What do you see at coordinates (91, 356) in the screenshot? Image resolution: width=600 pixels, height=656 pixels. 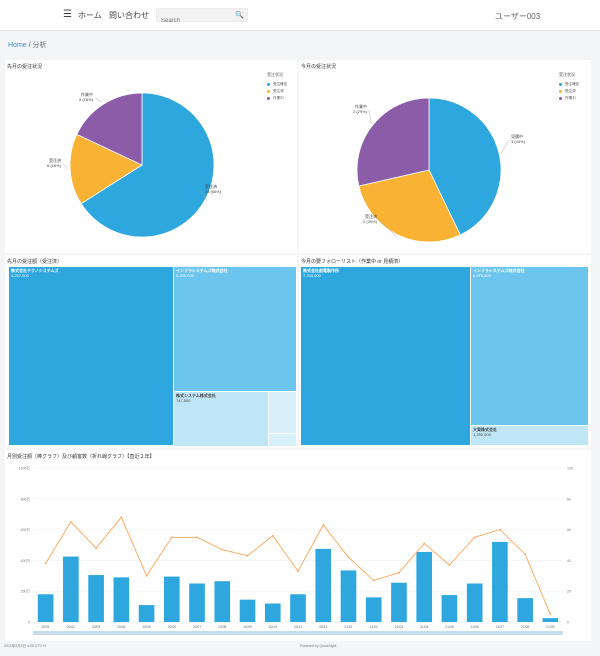 I see `treemap-tile: 株式会社テクノシステムズ 4,257,000` at bounding box center [91, 356].